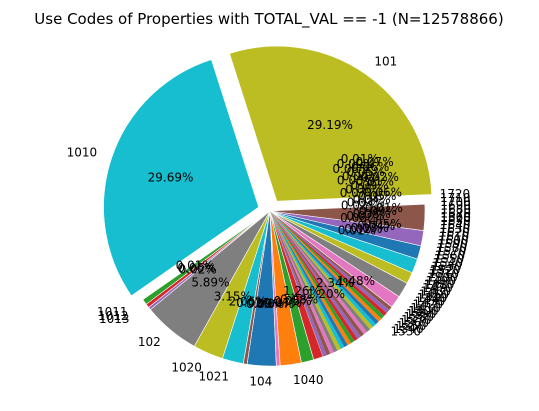 The image size is (539, 411). What do you see at coordinates (455, 229) in the screenshot?
I see `dense-slice-label: 1630` at bounding box center [455, 229].